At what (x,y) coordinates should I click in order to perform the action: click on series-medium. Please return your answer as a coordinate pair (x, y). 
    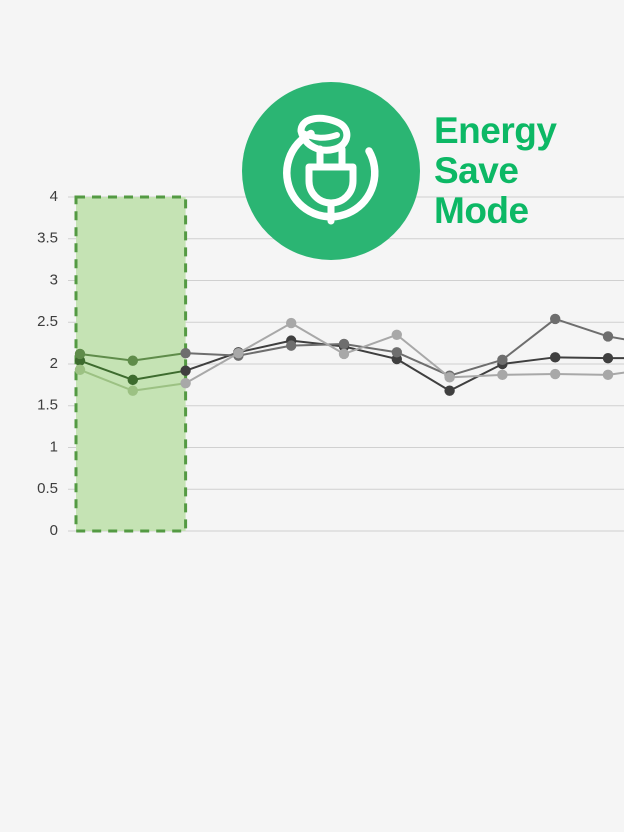
    Looking at the image, I should click on (349, 347).